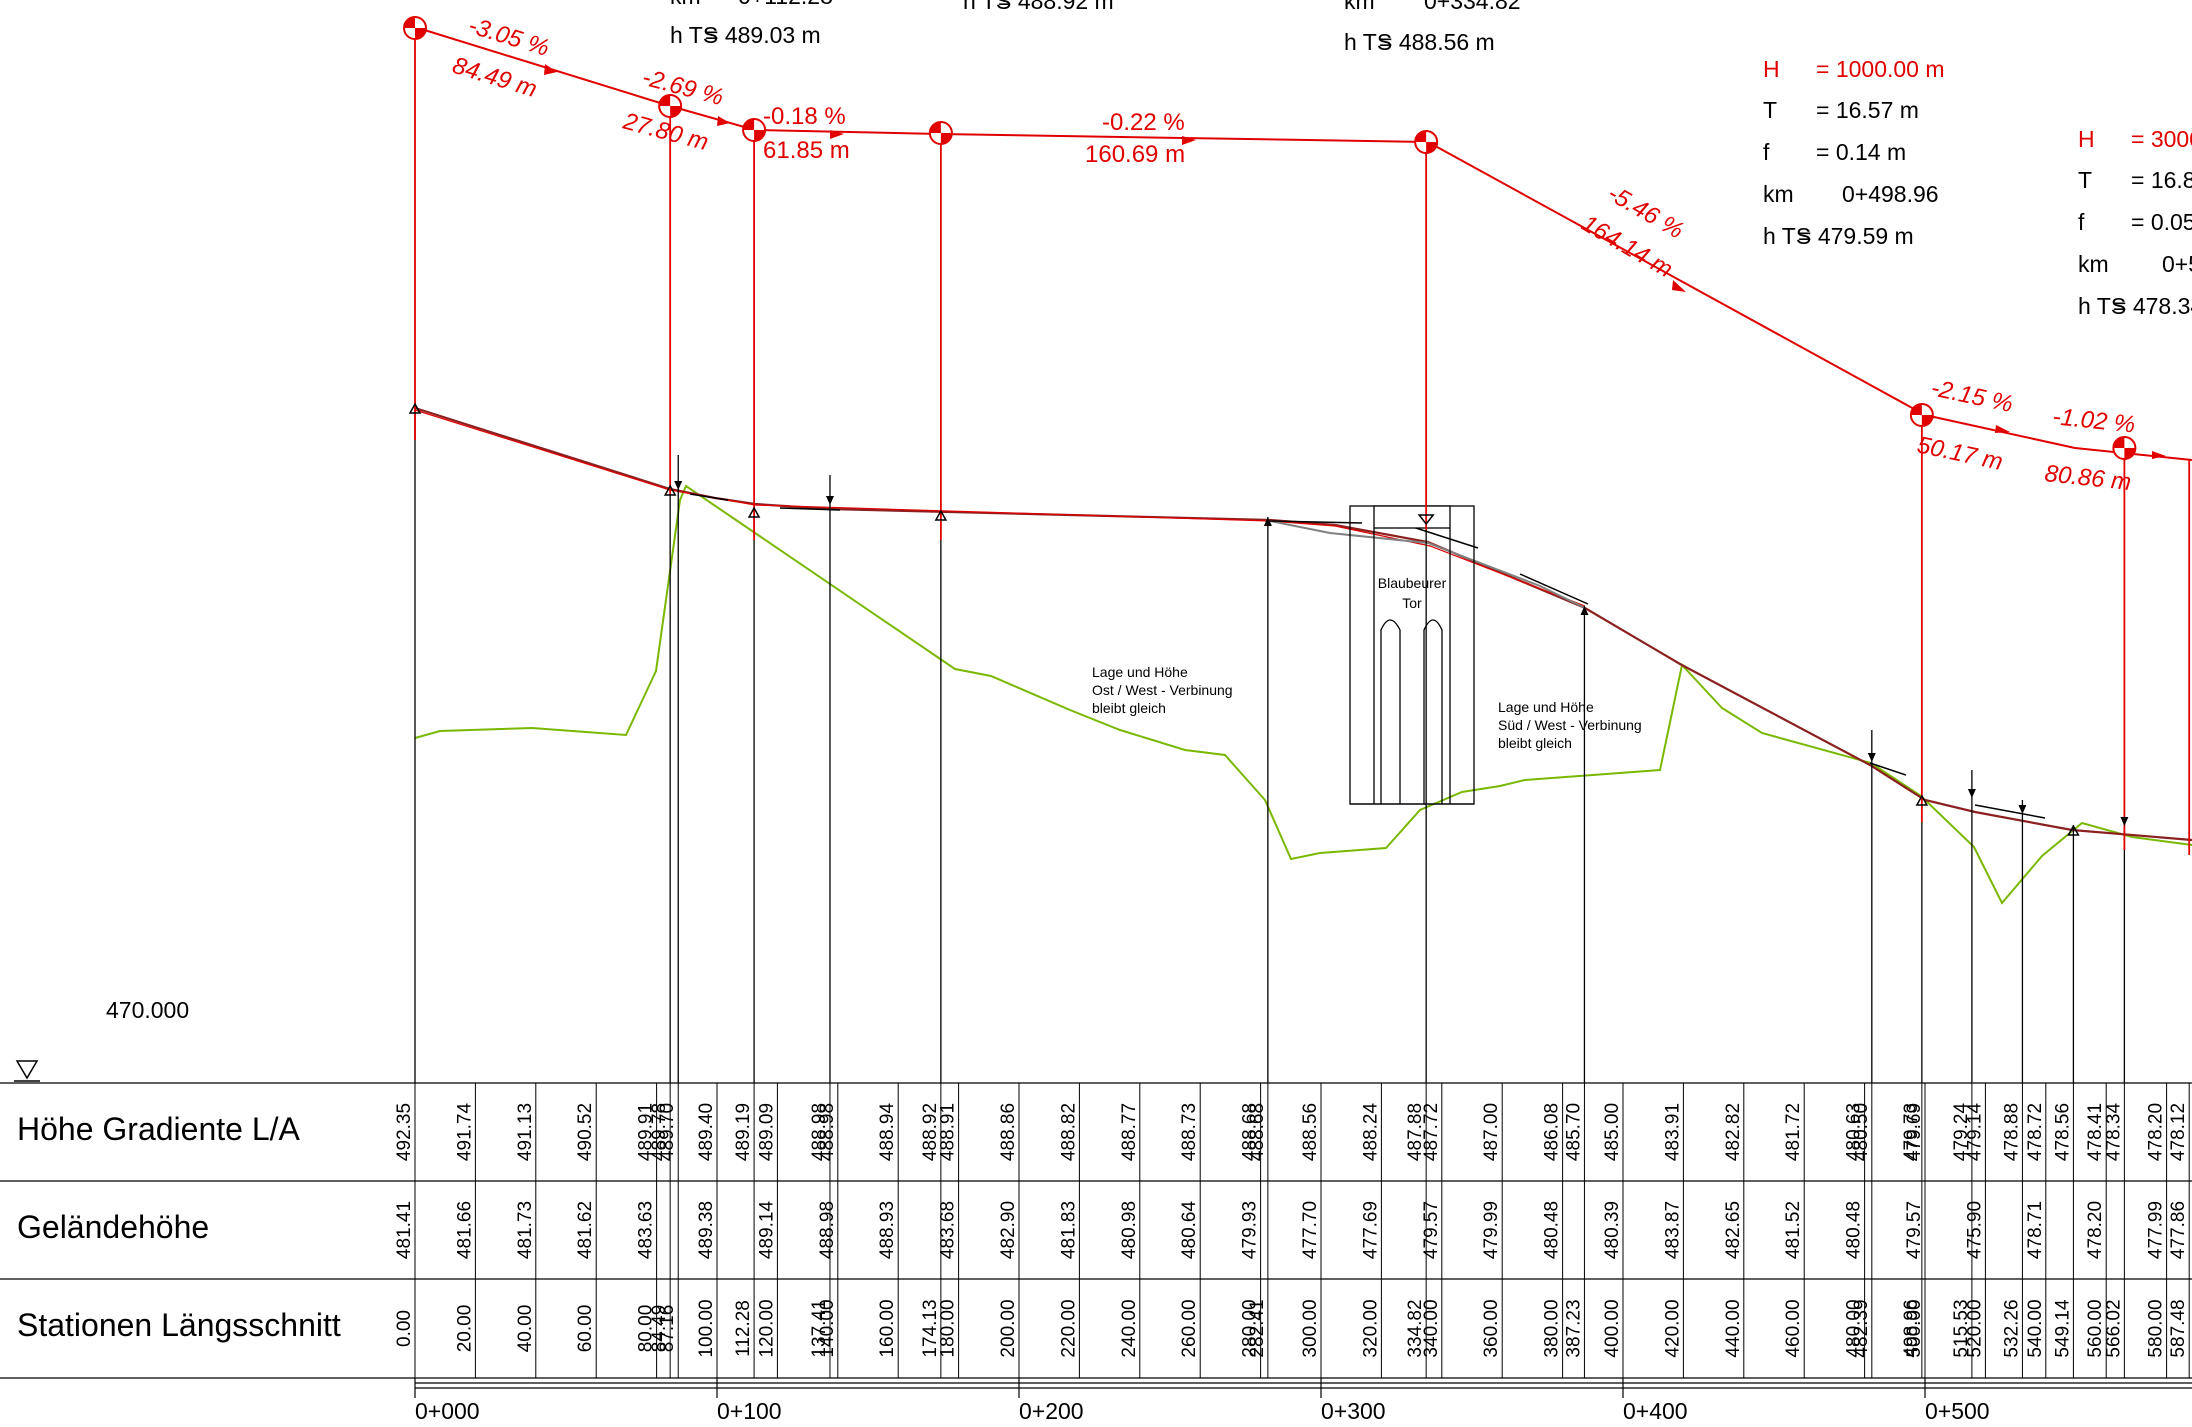 The width and height of the screenshot is (2192, 1427). Describe the element at coordinates (659, 1329) in the screenshot. I see `station-value: 84.49` at that location.